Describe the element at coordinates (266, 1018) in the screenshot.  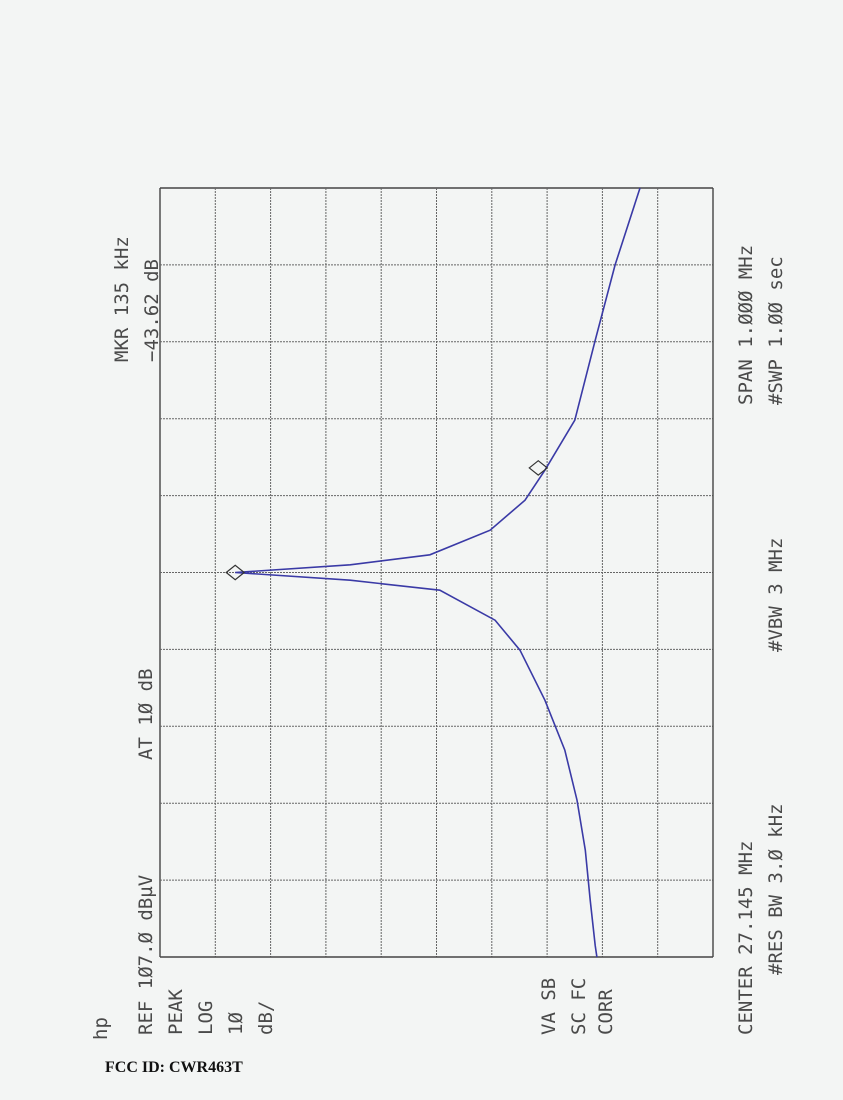
I see `annotation: dB/` at that location.